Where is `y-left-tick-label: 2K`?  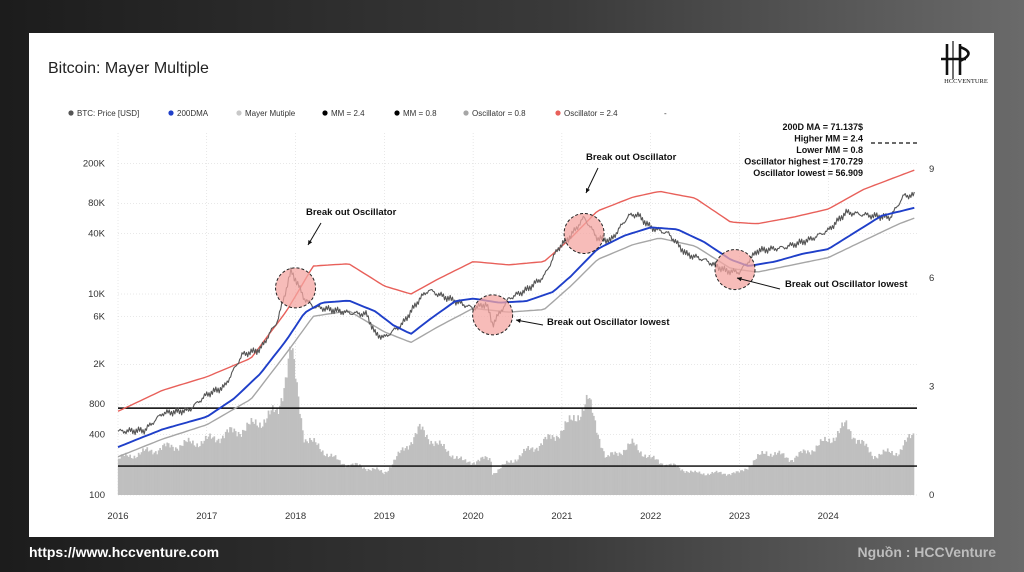
y-left-tick-label: 2K is located at coordinates (99, 364).